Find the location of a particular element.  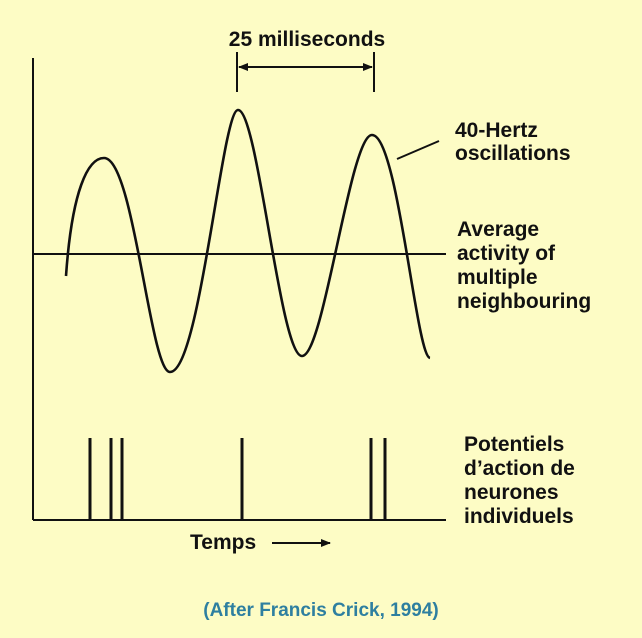

spike-train is located at coordinates (237, 479).